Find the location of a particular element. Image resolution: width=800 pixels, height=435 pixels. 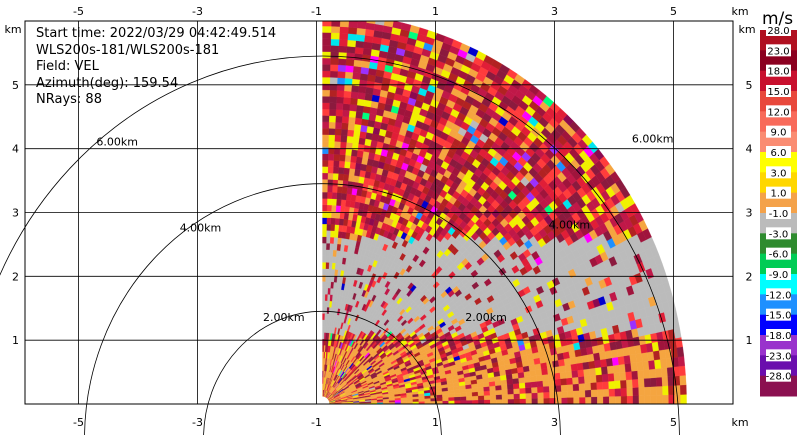

x-tick-top: -1 is located at coordinates (316, 11).